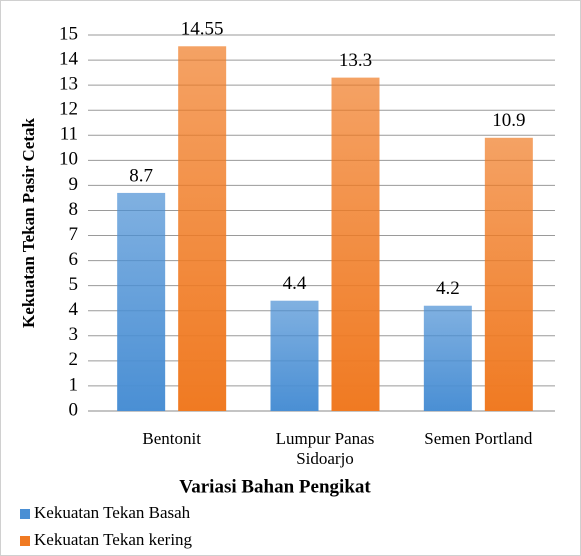 Image resolution: width=581 pixels, height=556 pixels. Describe the element at coordinates (112, 512) in the screenshot. I see `legend-label: Kekuatan Tekan Basah` at that location.